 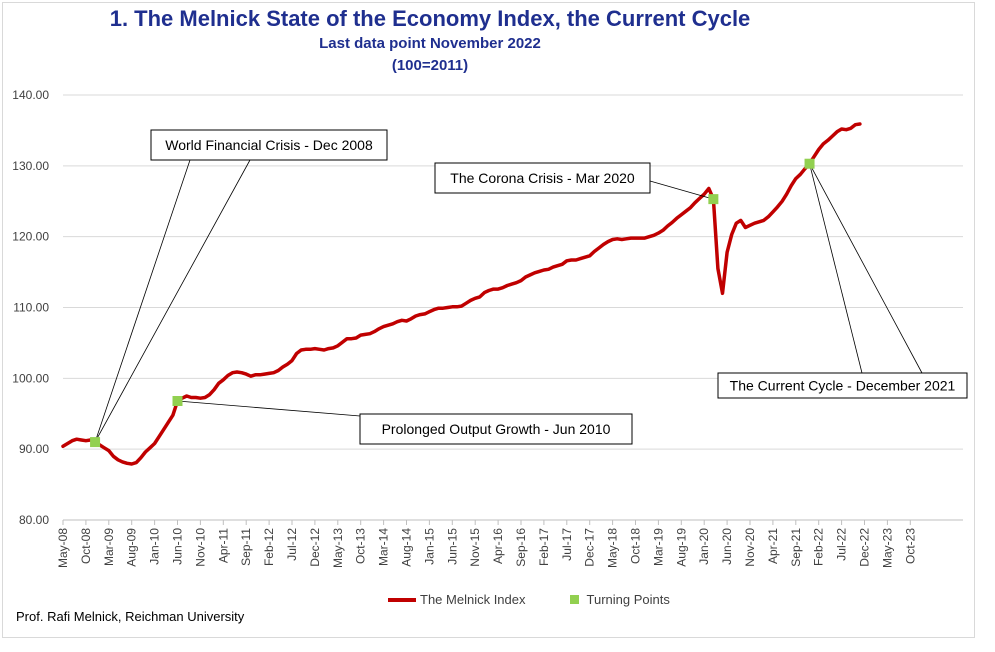 What do you see at coordinates (269, 547) in the screenshot?
I see `x-tick-label: Feb-12` at bounding box center [269, 547].